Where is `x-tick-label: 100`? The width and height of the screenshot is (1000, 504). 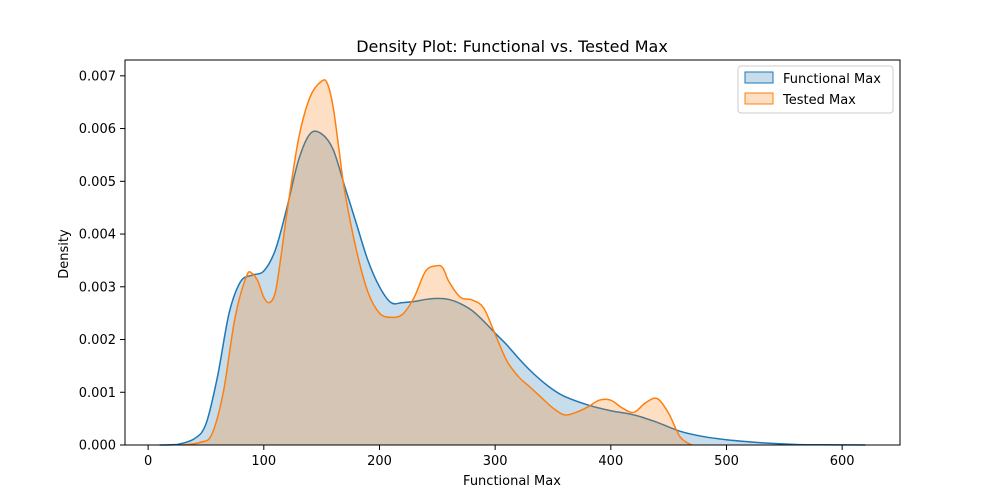 x-tick-label: 100 is located at coordinates (263, 461).